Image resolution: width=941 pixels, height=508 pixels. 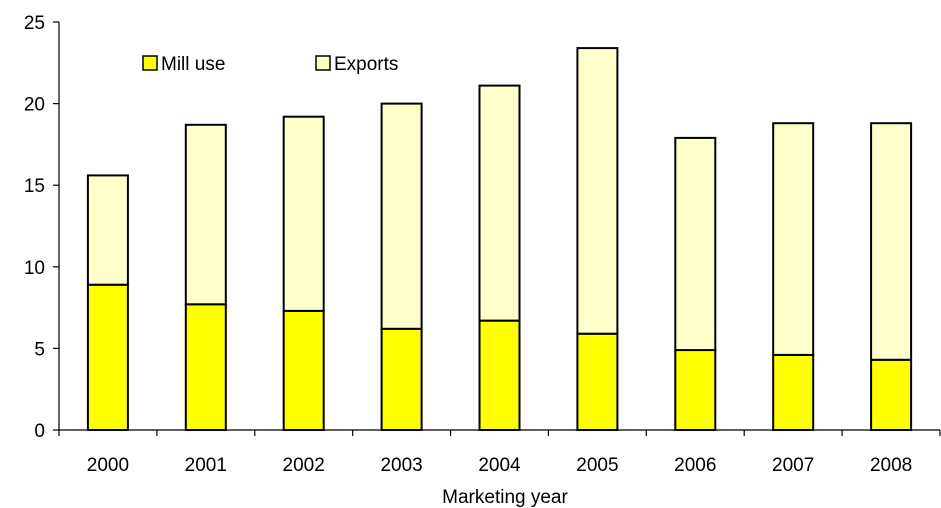 What do you see at coordinates (205, 214) in the screenshot?
I see `bar-exports-2001` at bounding box center [205, 214].